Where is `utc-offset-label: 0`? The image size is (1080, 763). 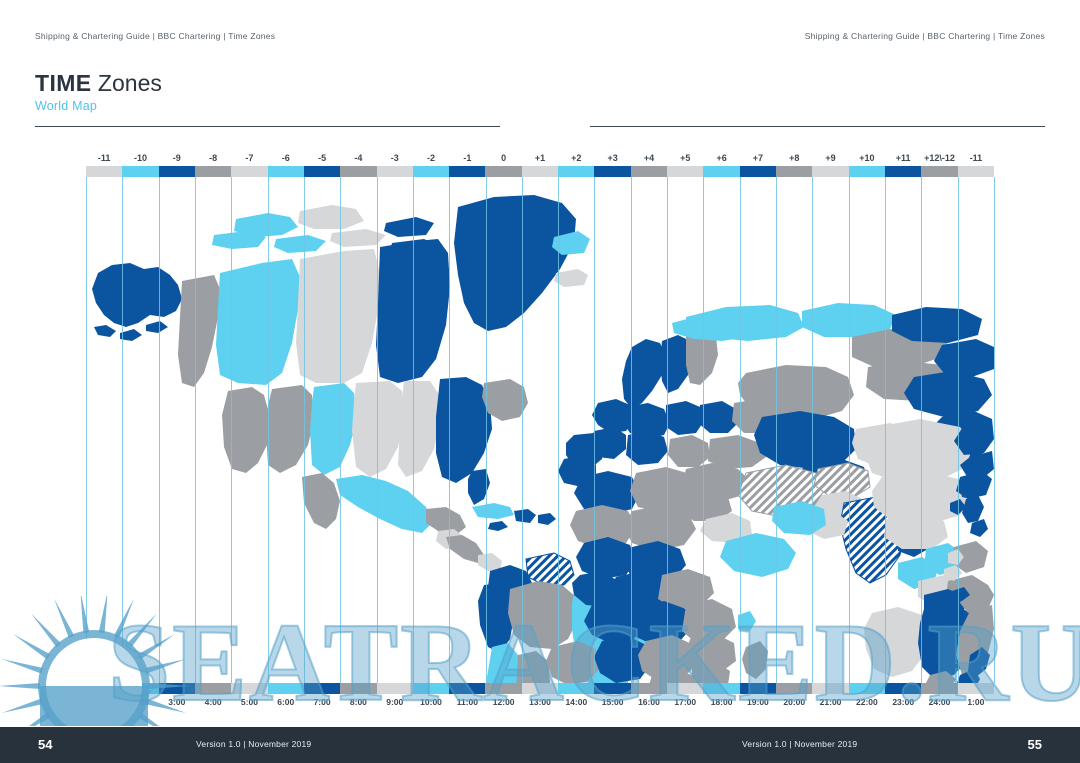 utc-offset-label: 0 is located at coordinates (504, 158).